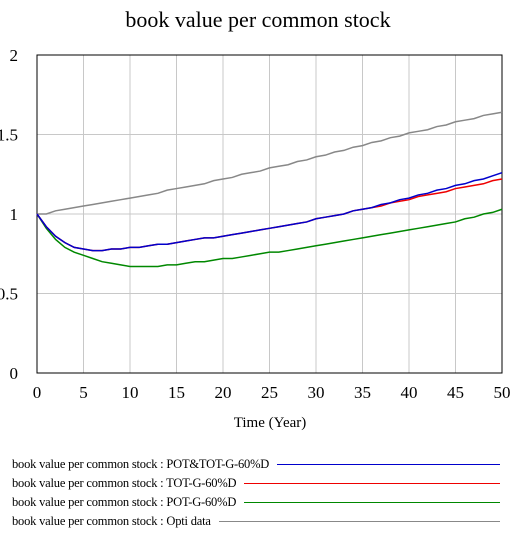 The width and height of the screenshot is (517, 552). Describe the element at coordinates (111, 521) in the screenshot. I see `legend-label: book value per common stock : Opti data` at that location.